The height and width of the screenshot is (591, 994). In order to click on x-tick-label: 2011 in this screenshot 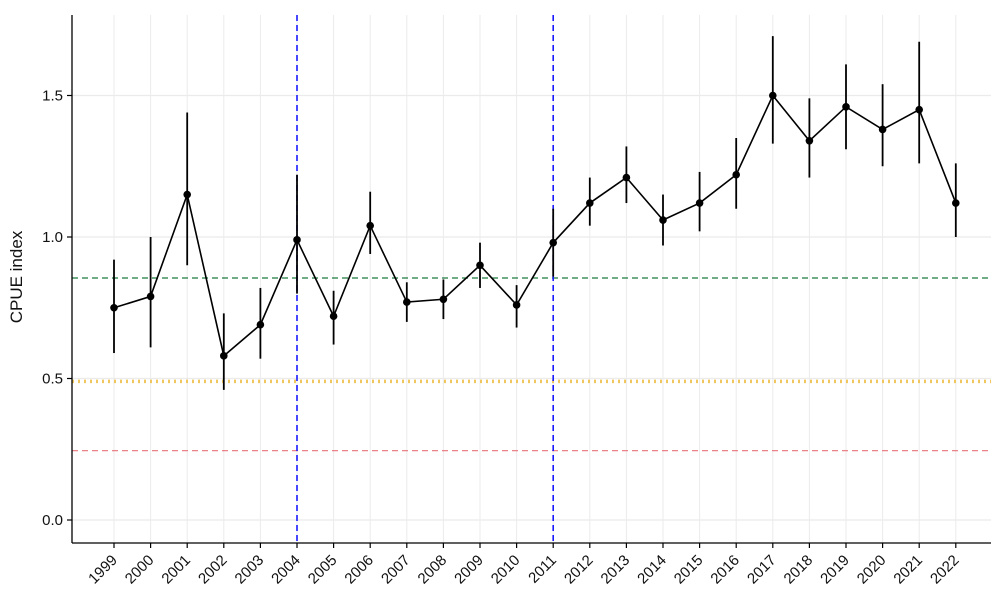, I will do `click(542, 569)`.